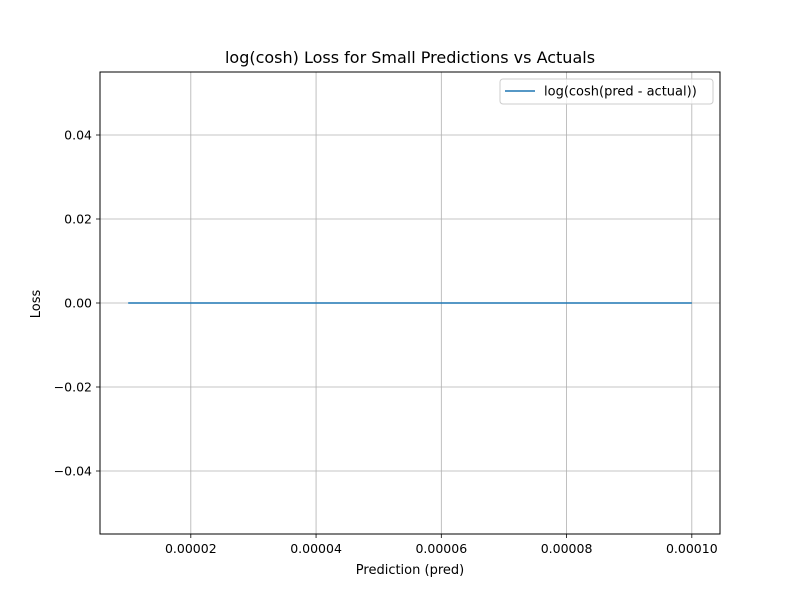 This screenshot has height=600, width=800. I want to click on x-tick-label: 0.00004, so click(316, 548).